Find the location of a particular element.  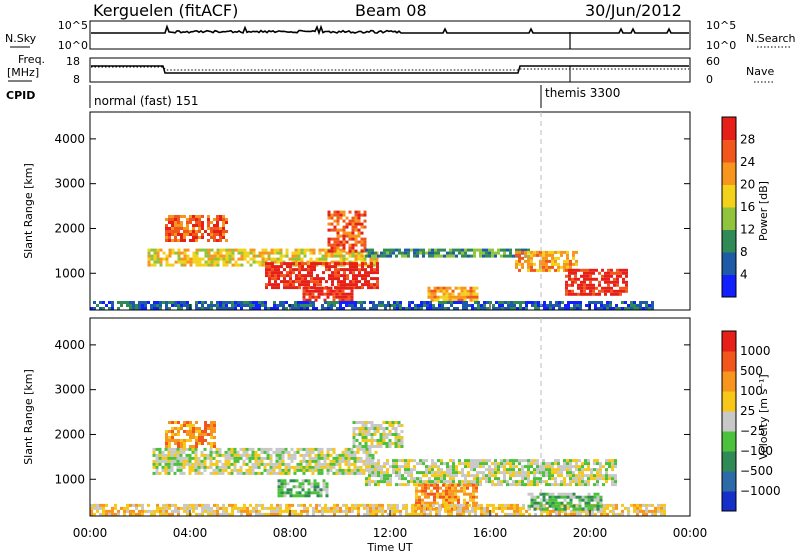

velocity-colorbar-swatch is located at coordinates (729, 461).